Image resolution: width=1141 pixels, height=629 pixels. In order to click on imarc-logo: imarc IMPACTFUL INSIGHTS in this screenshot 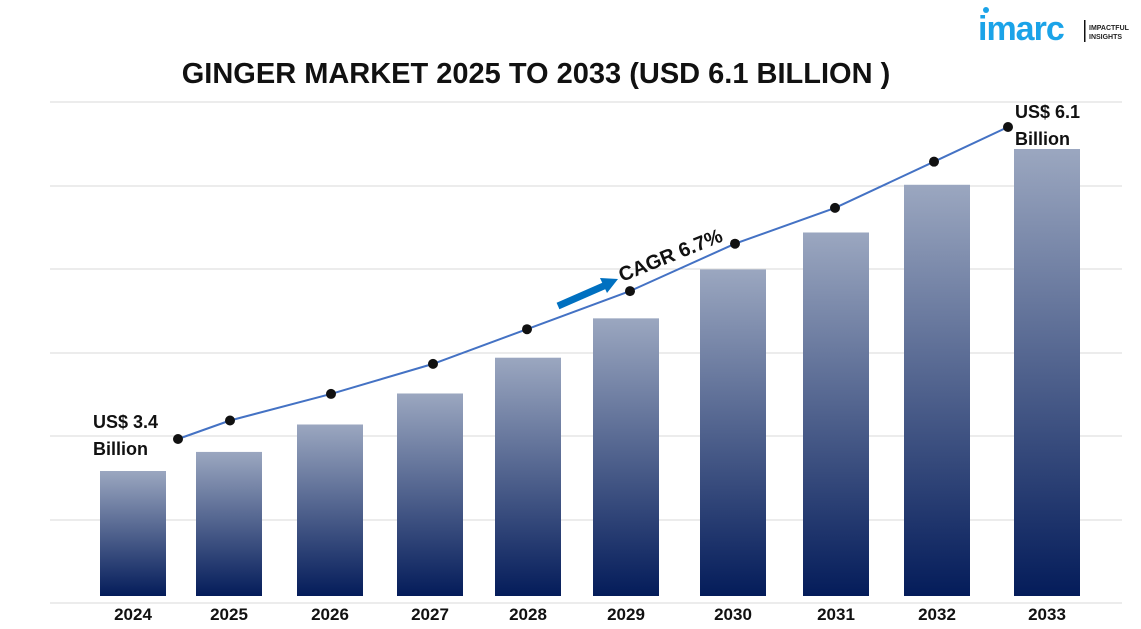, I will do `click(1054, 26)`.